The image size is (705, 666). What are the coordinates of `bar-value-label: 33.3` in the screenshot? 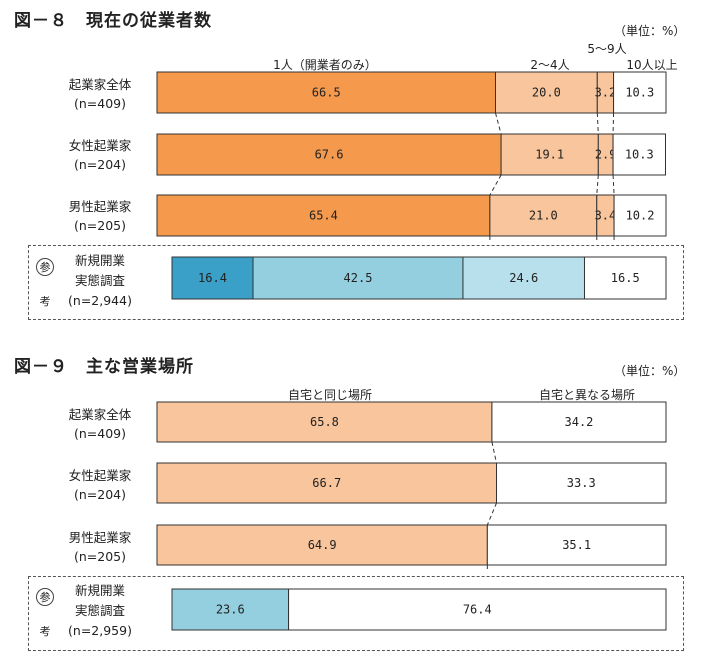 It's located at (581, 483).